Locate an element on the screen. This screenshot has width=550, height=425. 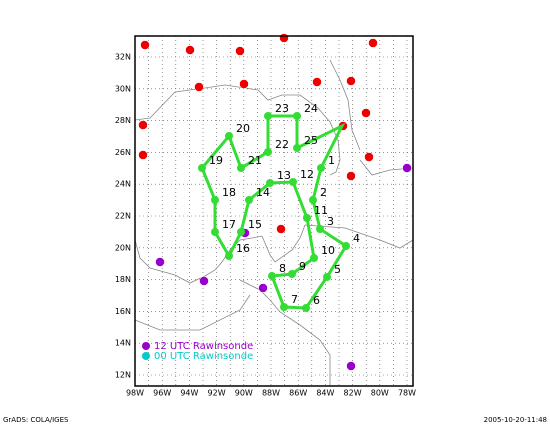
footer-left: GrADS: COLA/IGES is located at coordinates (36, 420).